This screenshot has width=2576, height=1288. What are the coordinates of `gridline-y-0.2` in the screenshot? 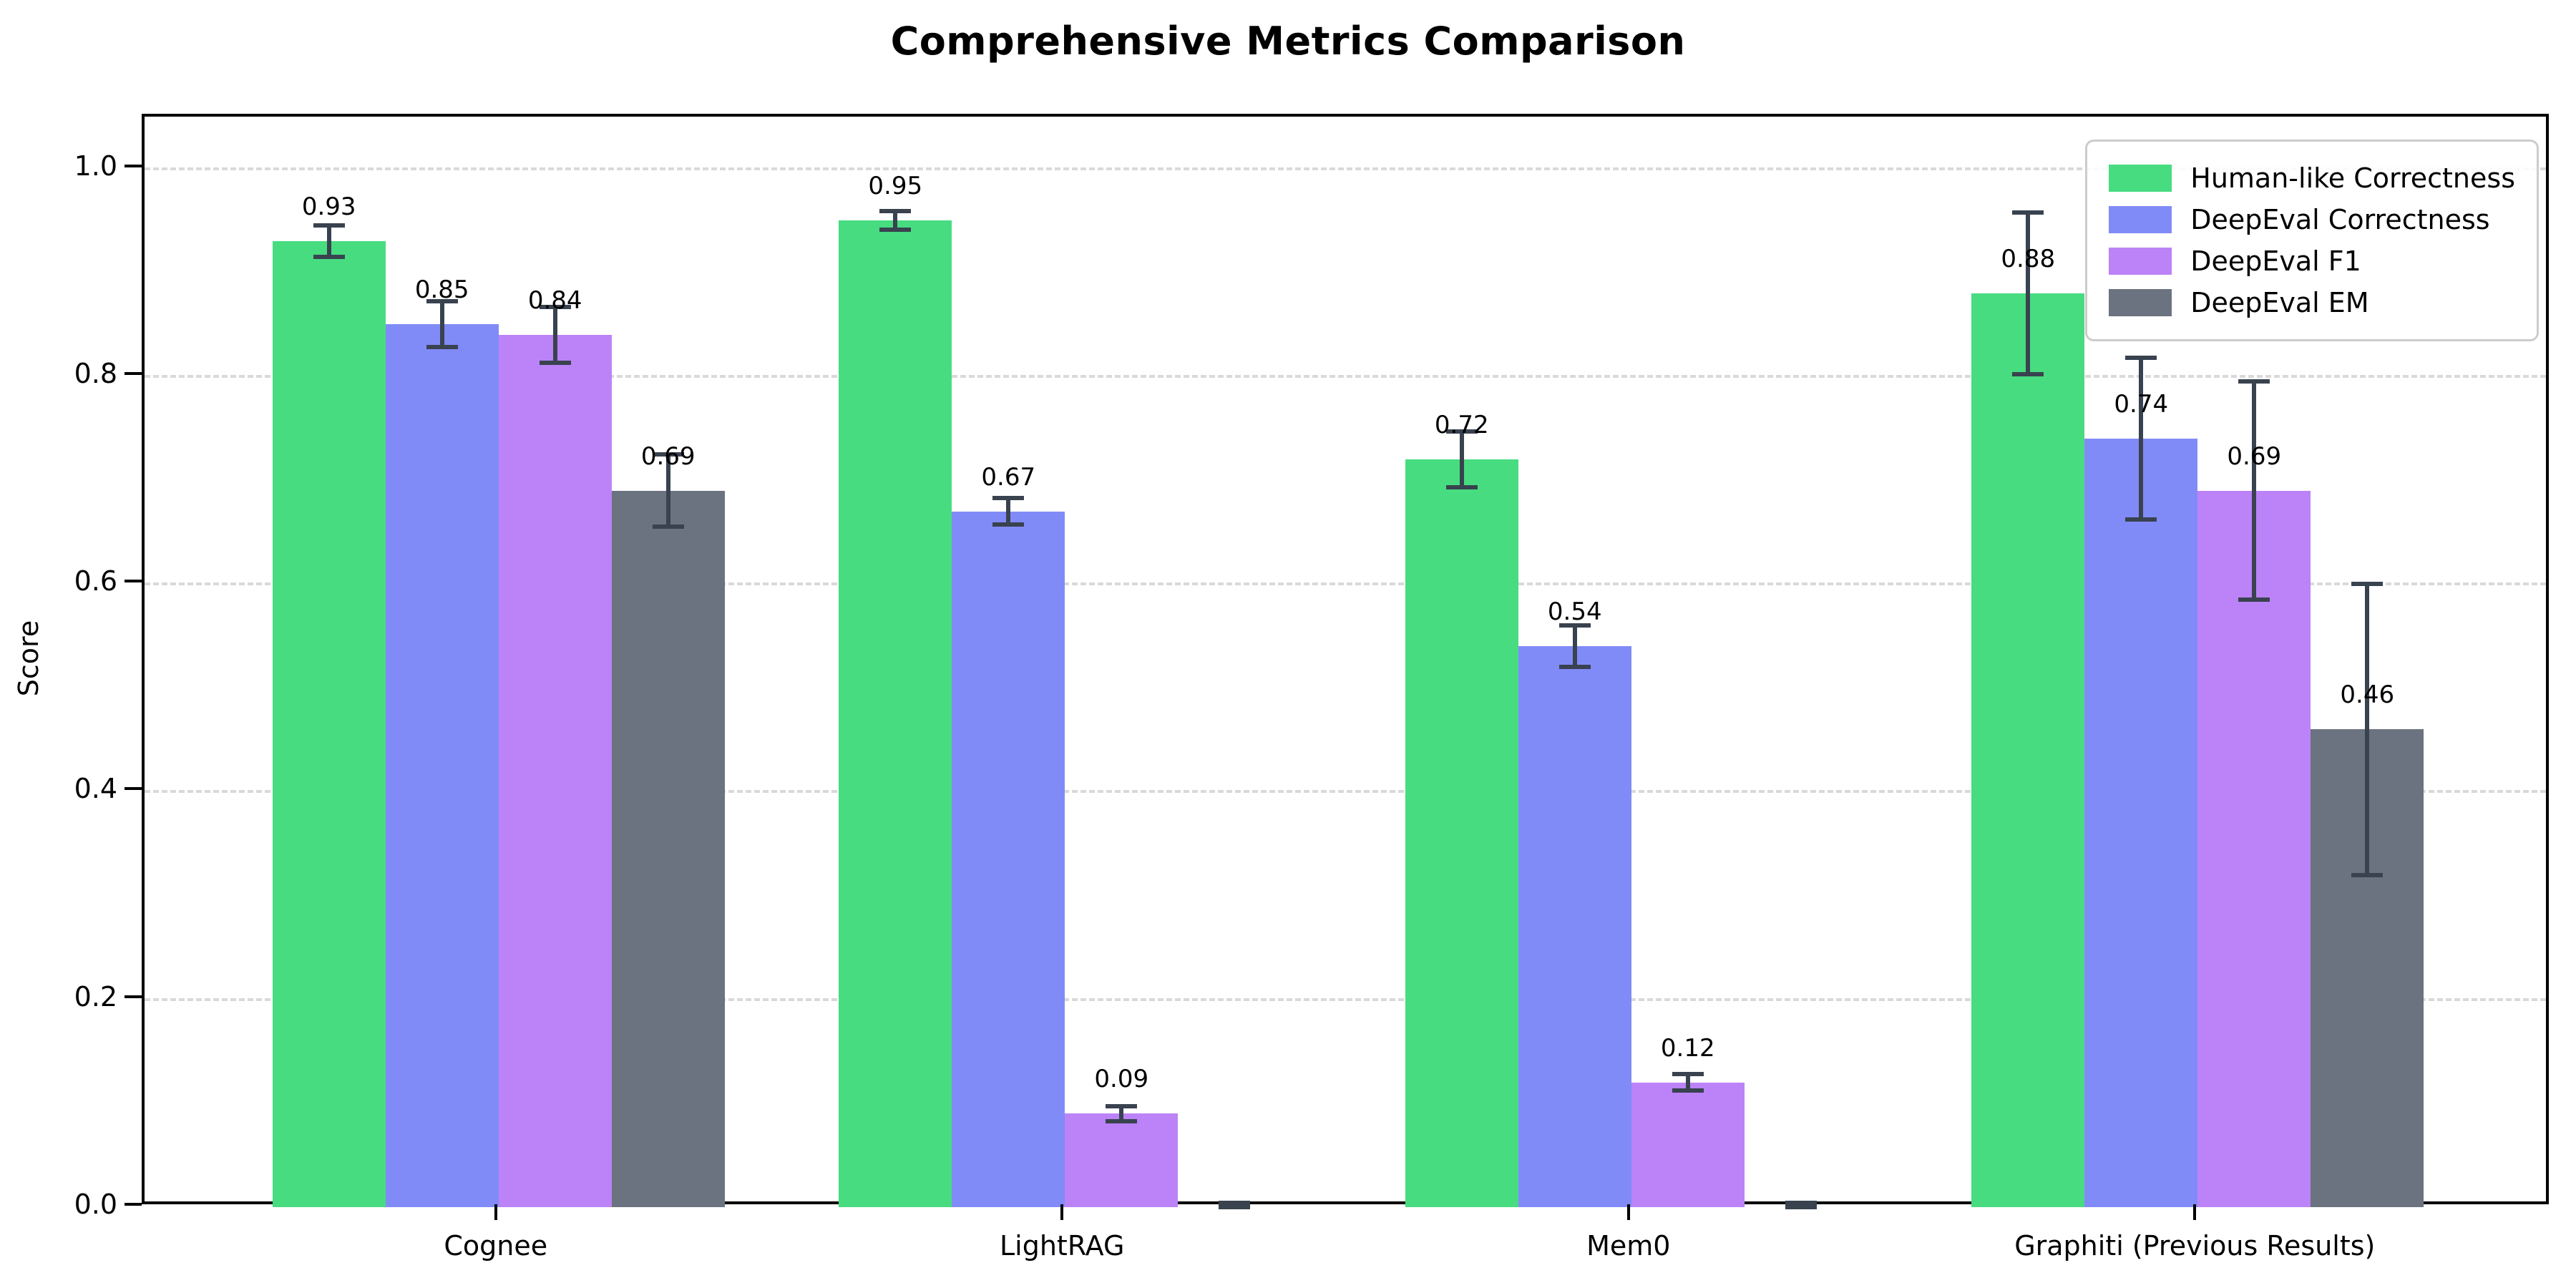 It's located at (1345, 999).